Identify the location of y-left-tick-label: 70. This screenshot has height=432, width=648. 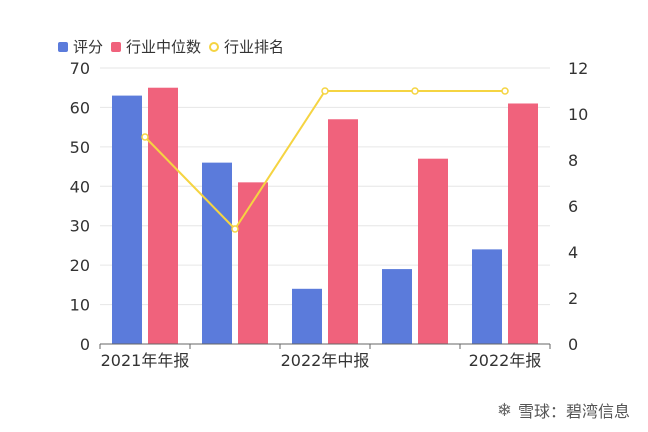
(80, 68).